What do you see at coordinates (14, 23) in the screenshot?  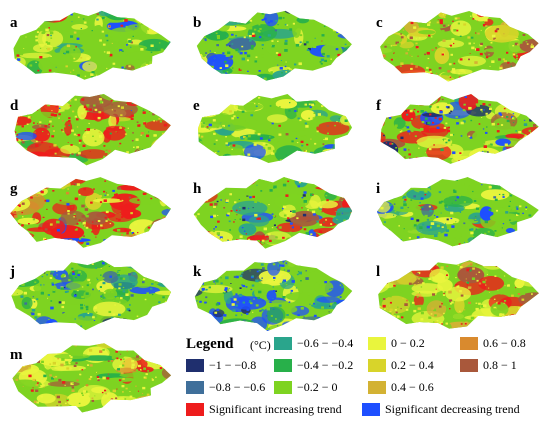 I see `panel-label-a: a` at bounding box center [14, 23].